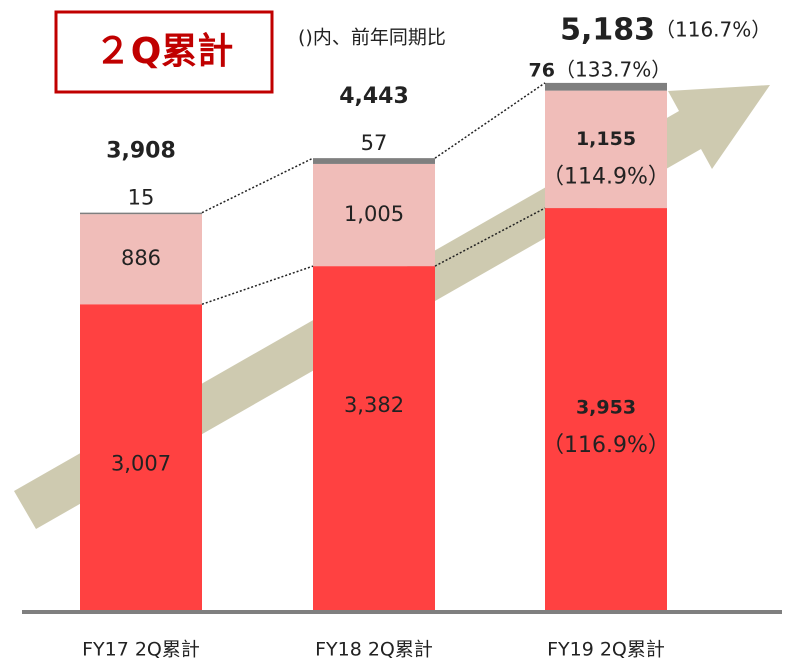 Image resolution: width=805 pixels, height=670 pixels. Describe the element at coordinates (374, 96) in the screenshot. I see `total-label: 4,443` at that location.